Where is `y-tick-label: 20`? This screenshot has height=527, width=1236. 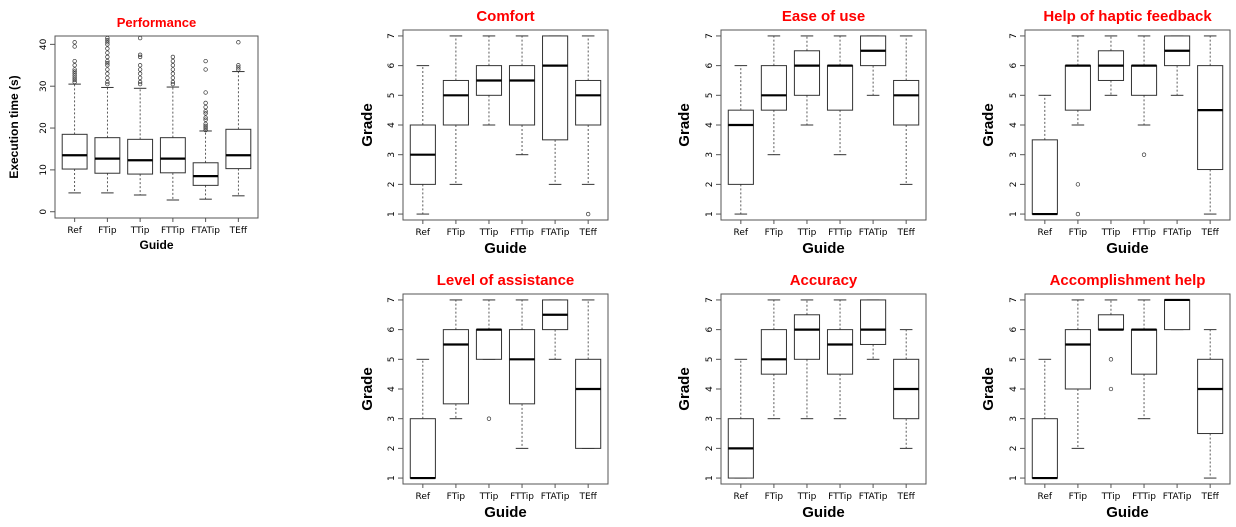 y-tick-label: 20 is located at coordinates (44, 128).